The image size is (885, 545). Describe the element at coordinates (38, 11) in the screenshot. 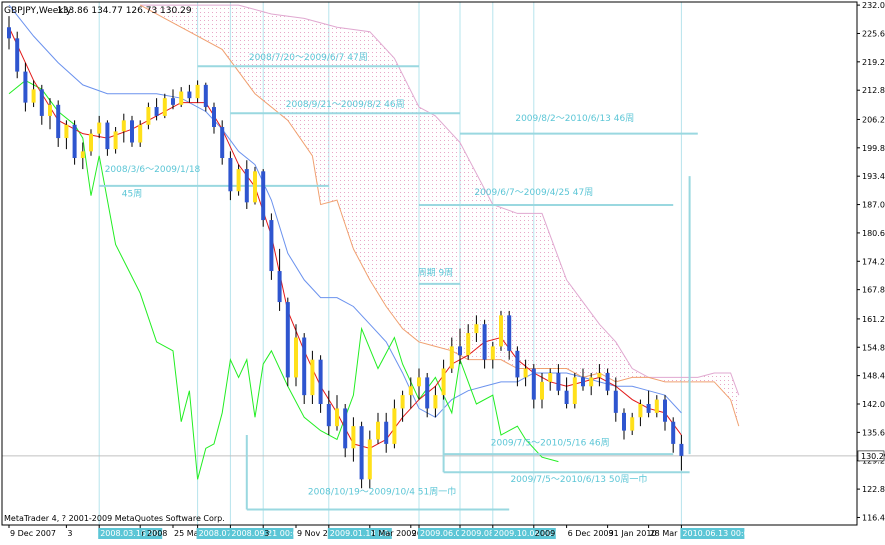

I see `symbol-label: GBPJPY,Weekly` at that location.